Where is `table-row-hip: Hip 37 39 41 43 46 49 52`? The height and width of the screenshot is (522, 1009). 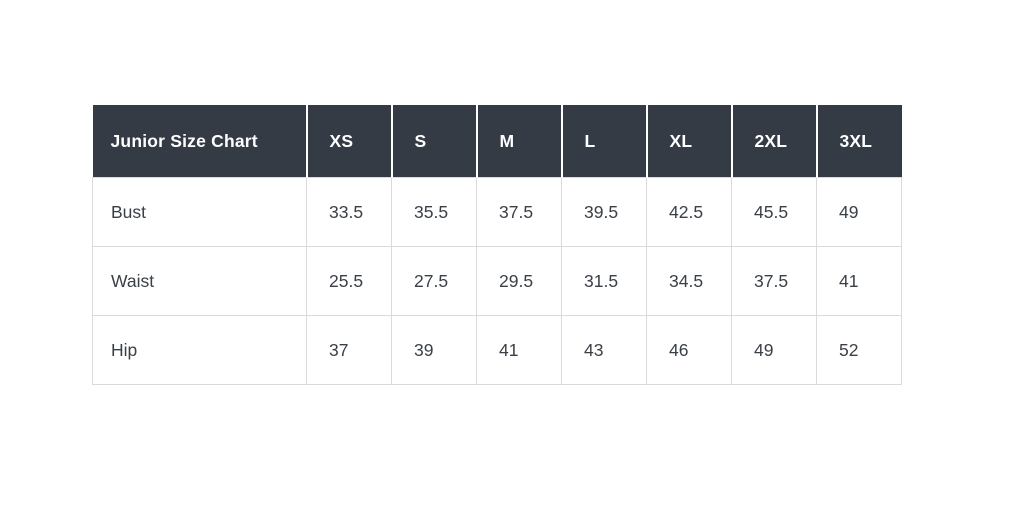
table-row-hip: Hip 37 39 41 43 46 49 52 is located at coordinates (497, 350).